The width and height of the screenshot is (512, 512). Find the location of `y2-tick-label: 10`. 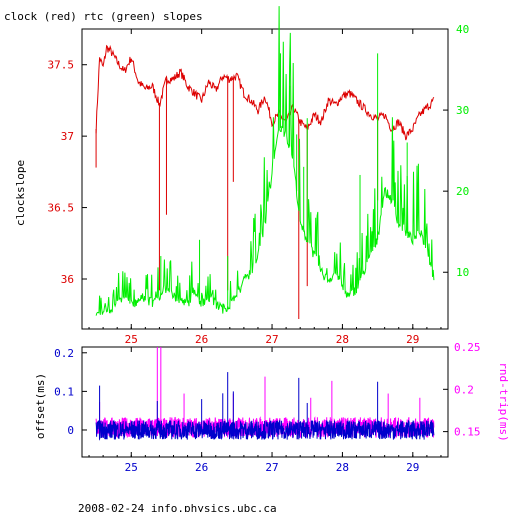

y2-tick-label: 10 is located at coordinates (462, 272).